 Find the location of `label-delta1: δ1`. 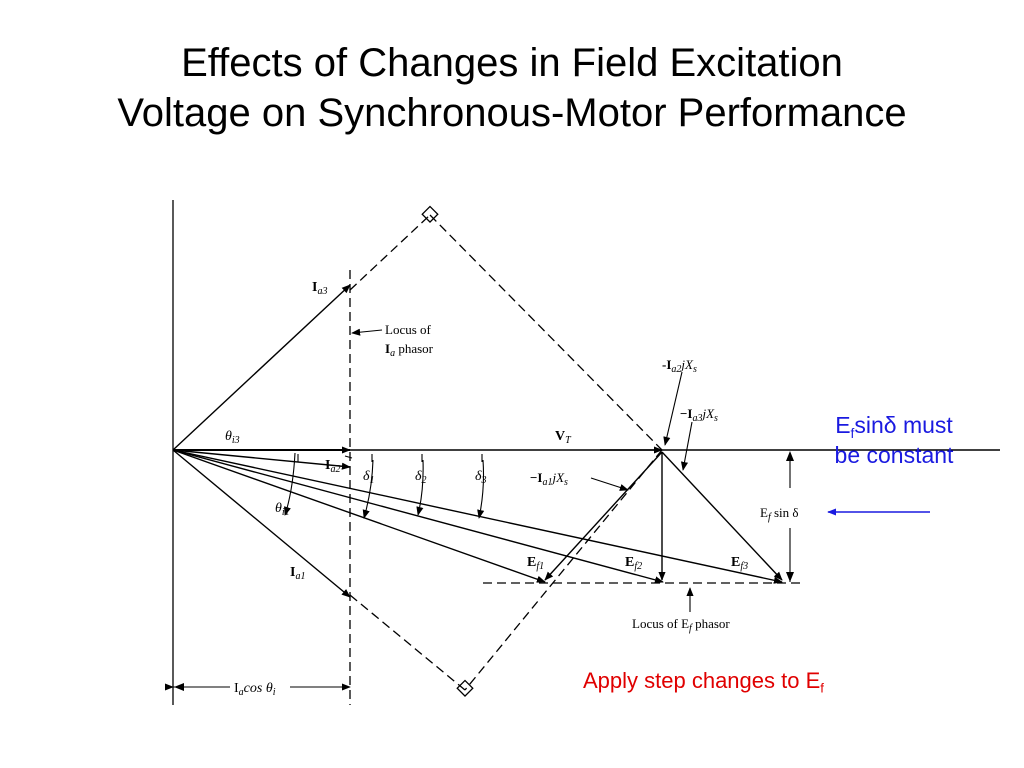

label-delta1: δ1 is located at coordinates (369, 477).